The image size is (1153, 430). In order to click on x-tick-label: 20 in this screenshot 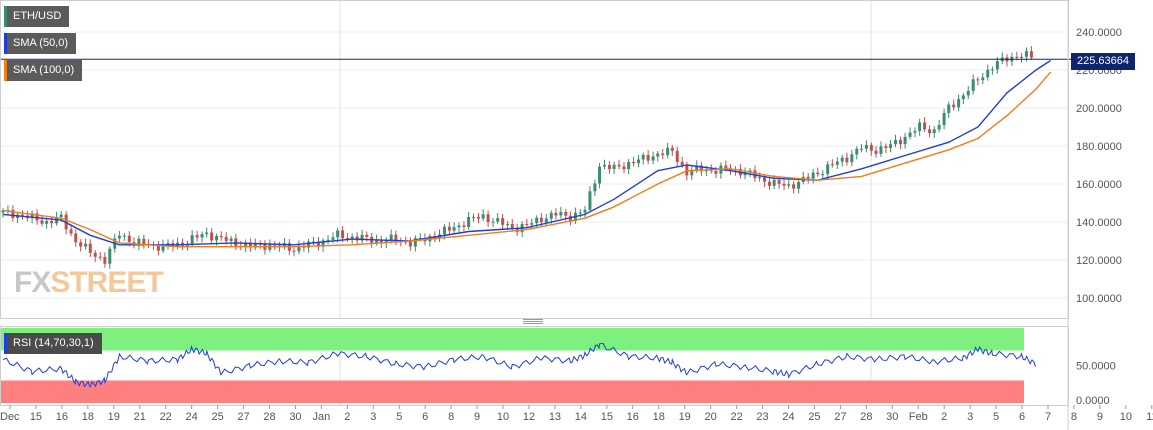, I will do `click(711, 417)`.